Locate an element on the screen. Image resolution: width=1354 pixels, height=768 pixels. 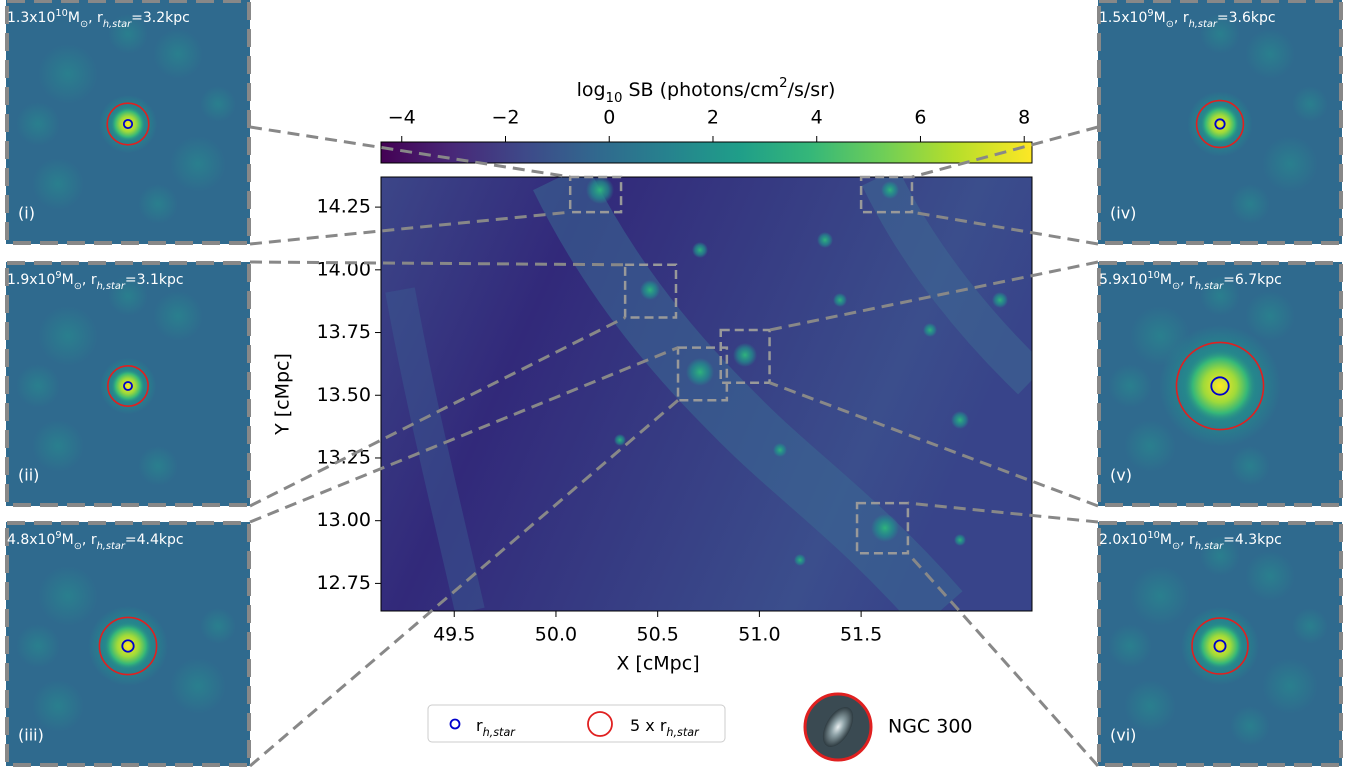
text-part: kpc is located at coordinates (1269, 280).